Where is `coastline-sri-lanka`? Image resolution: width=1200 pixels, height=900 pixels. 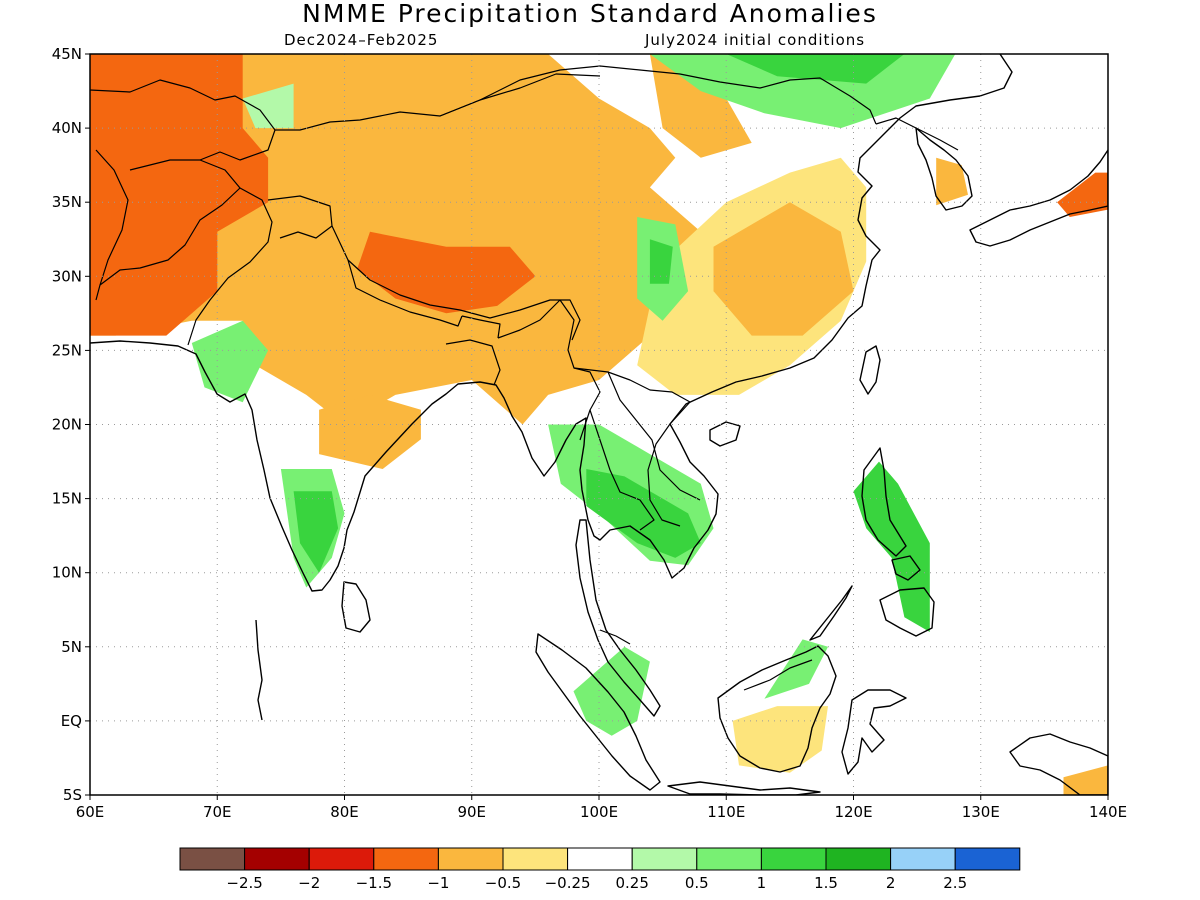
coastline-sri-lanka is located at coordinates (356, 607).